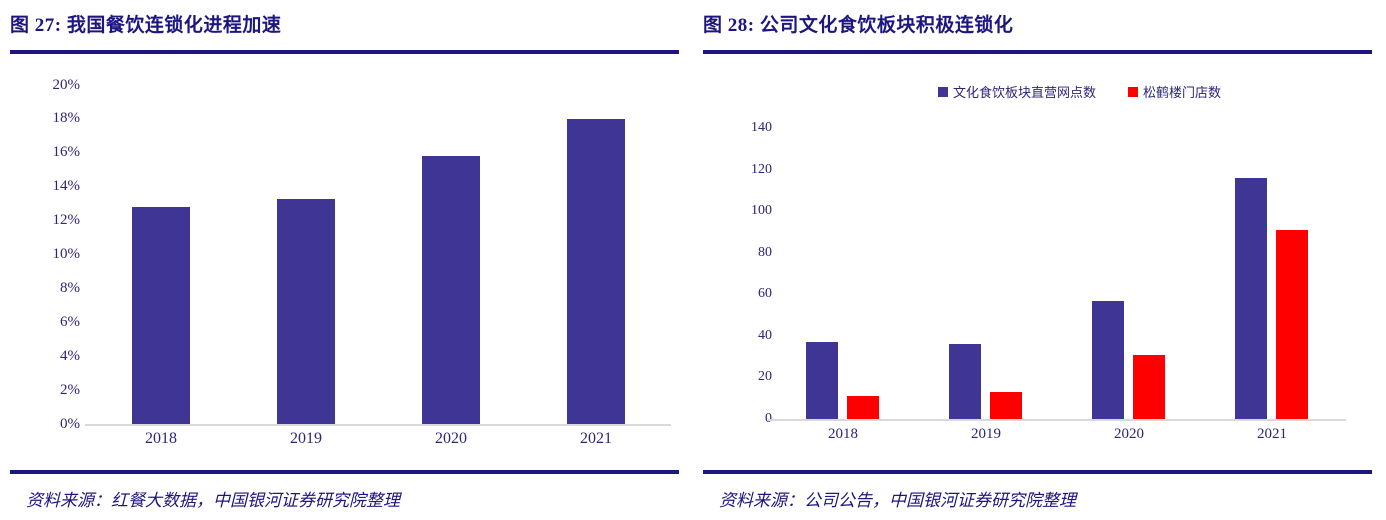 The image size is (1386, 520). I want to click on y-axis-tick-label: 0, so click(732, 419).